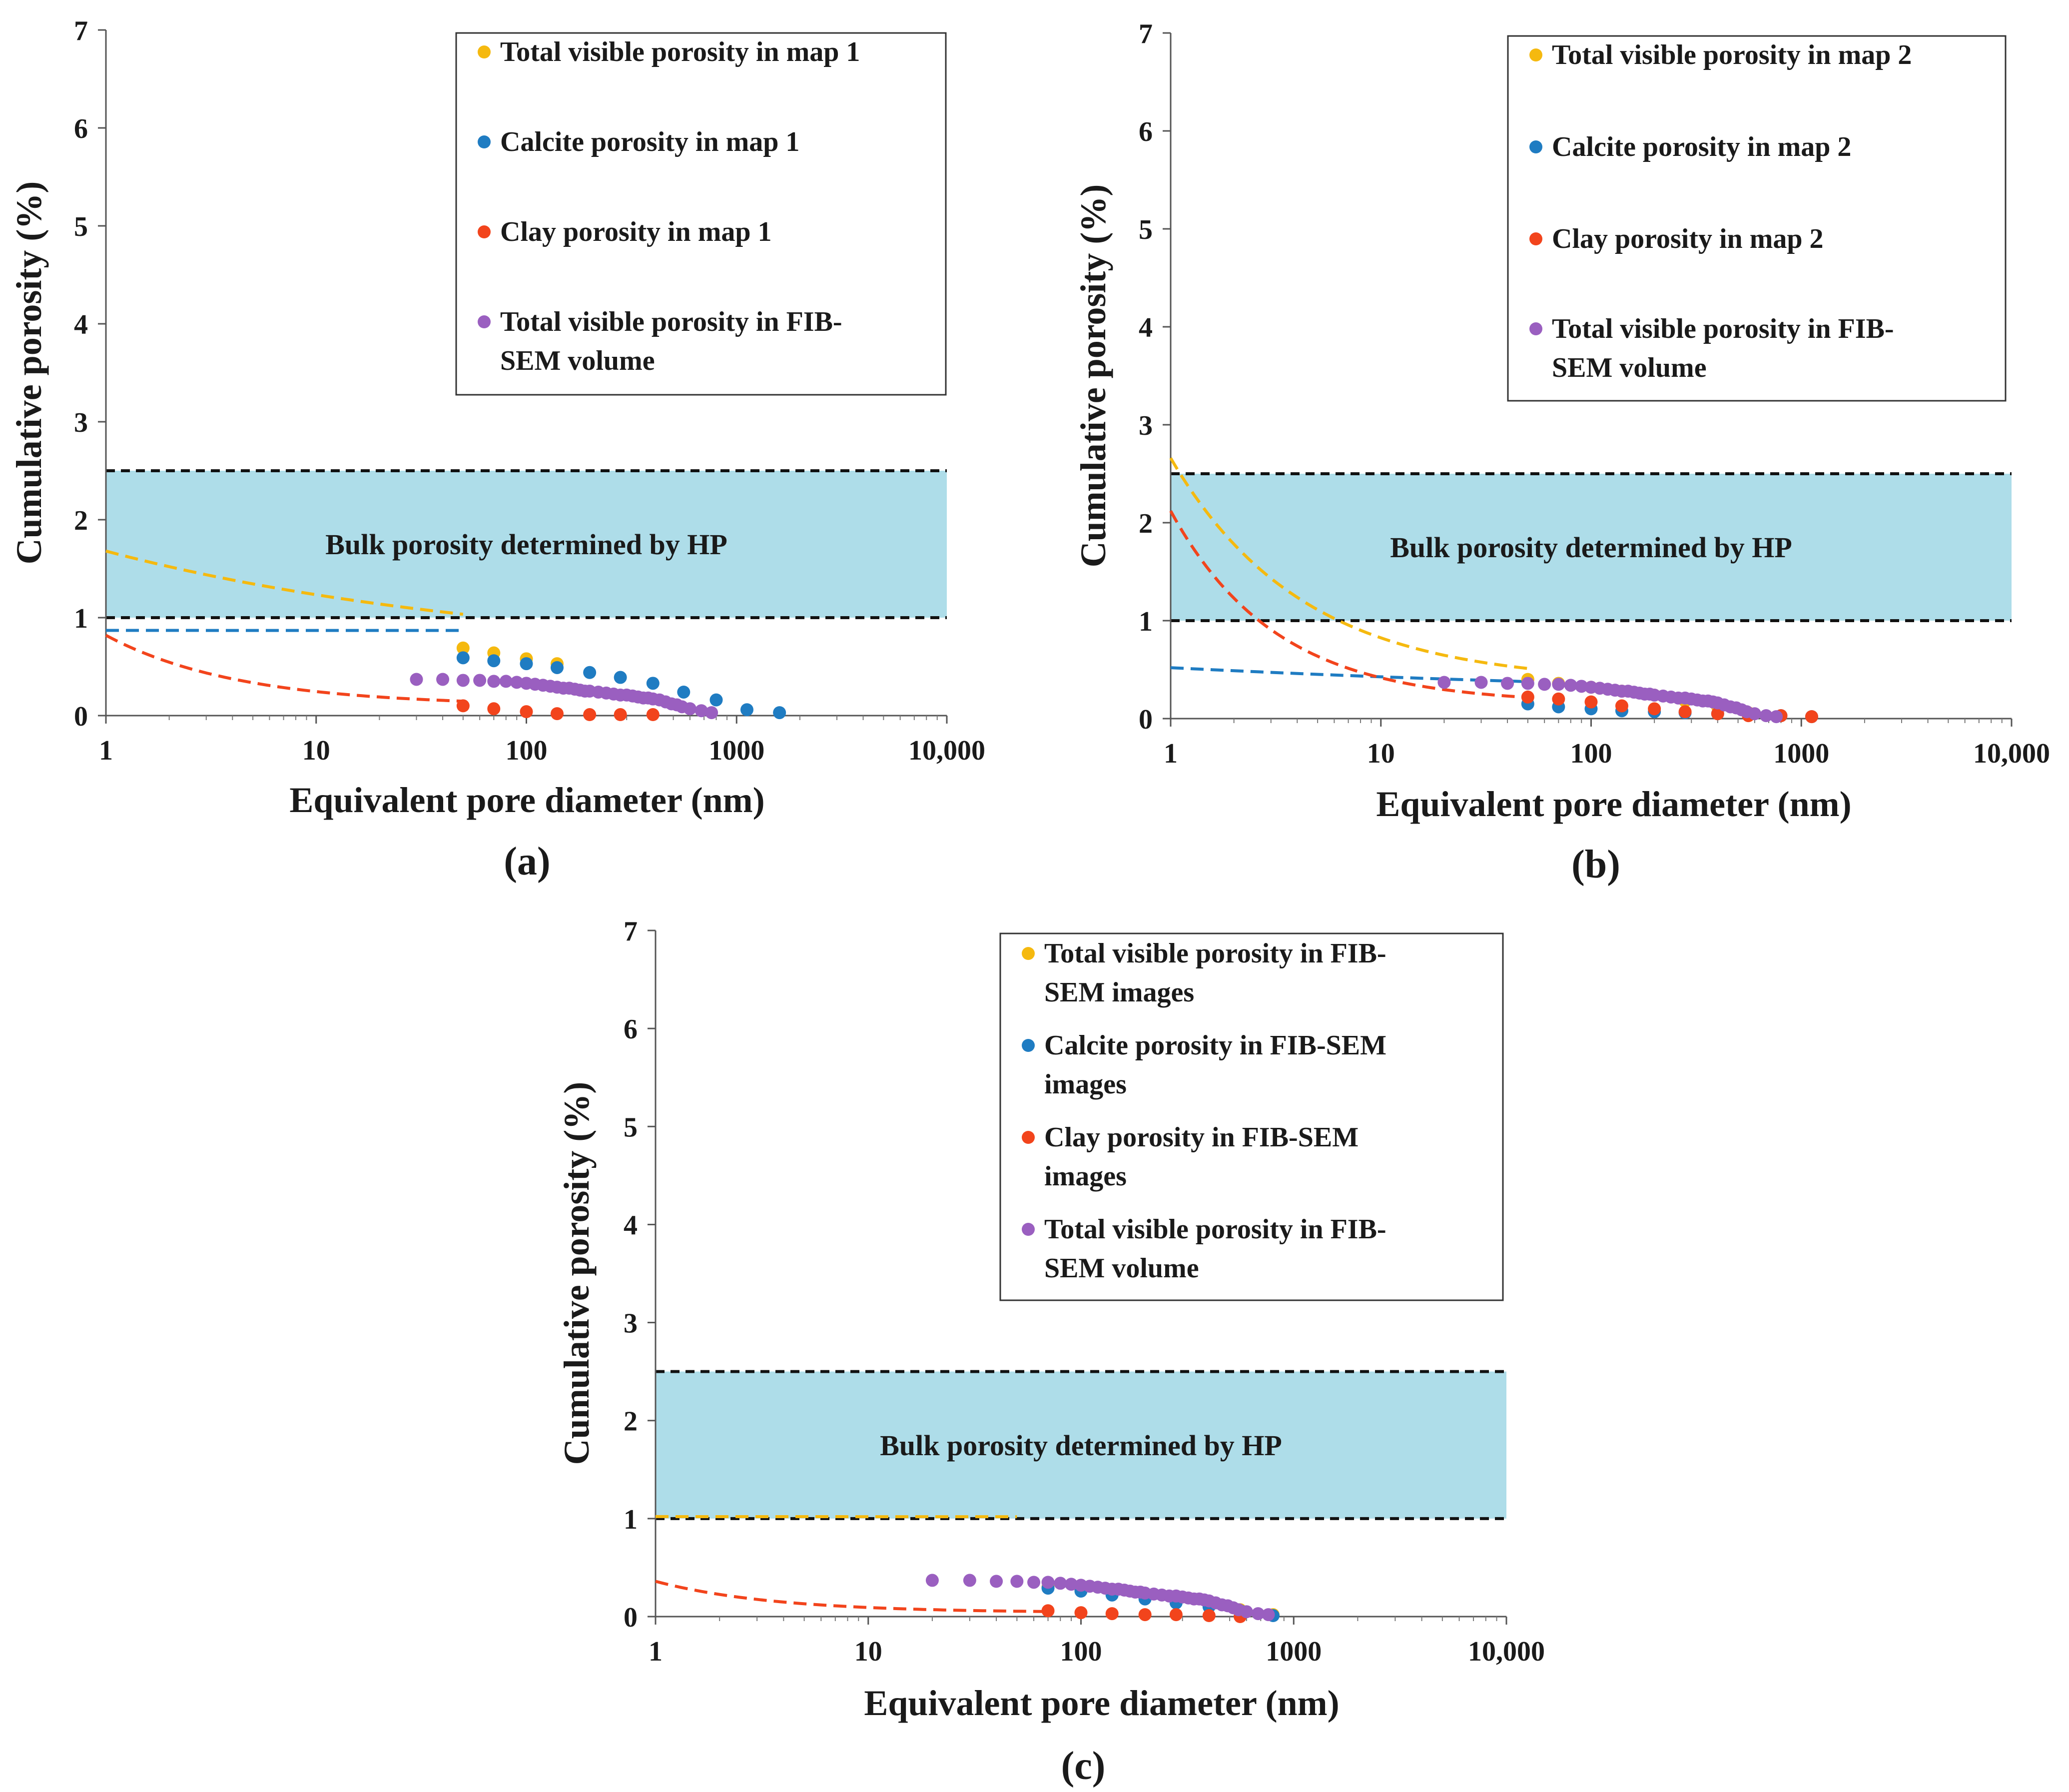 The height and width of the screenshot is (1792, 2069). What do you see at coordinates (463, 648) in the screenshot?
I see `total-point` at bounding box center [463, 648].